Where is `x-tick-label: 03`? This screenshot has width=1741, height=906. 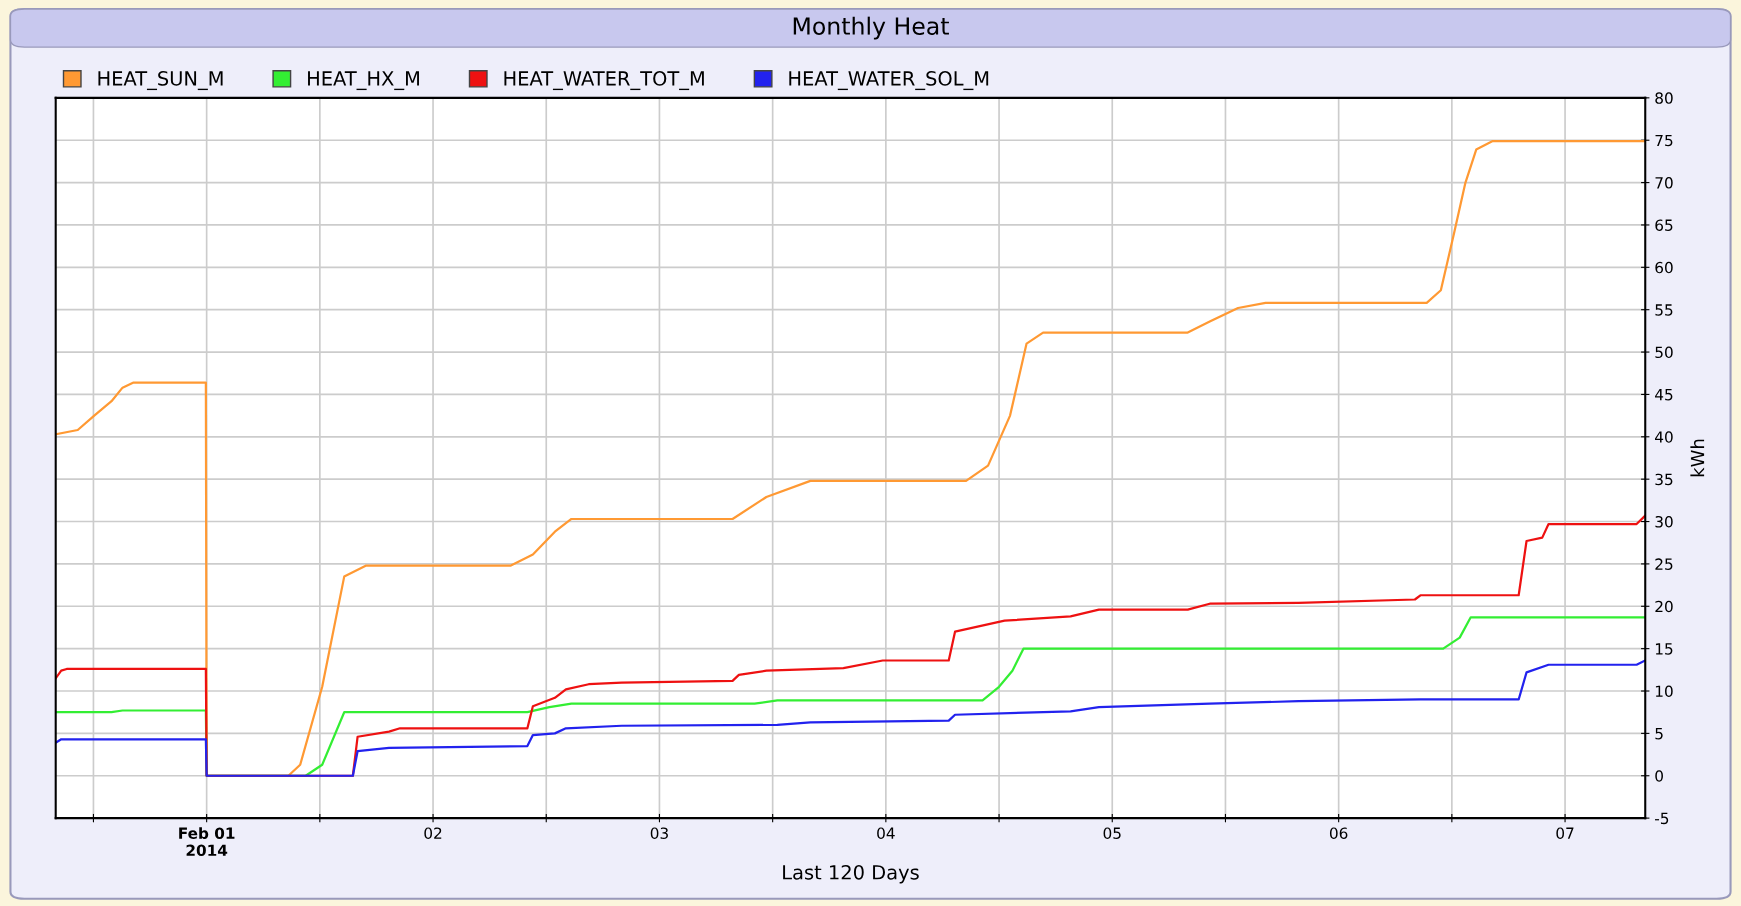 x-tick-label: 03 is located at coordinates (659, 833).